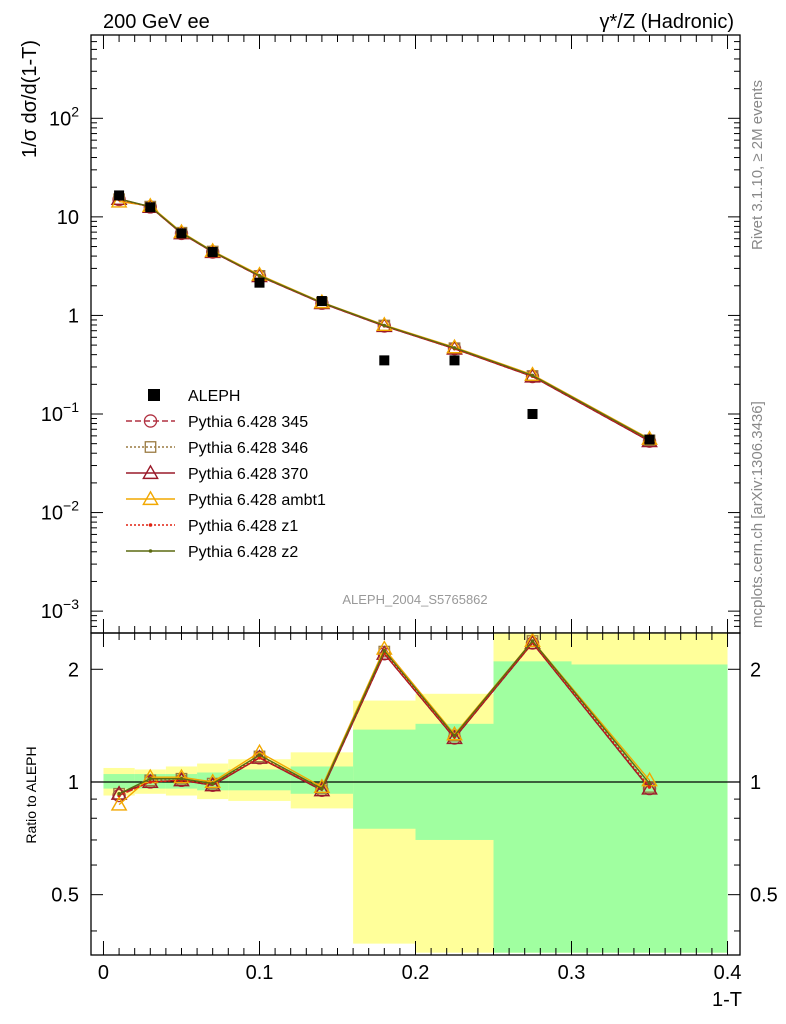 The height and width of the screenshot is (1024, 786). Describe the element at coordinates (414, 599) in the screenshot. I see `analysis-annotation: ALEPH_2004_S5765862` at that location.